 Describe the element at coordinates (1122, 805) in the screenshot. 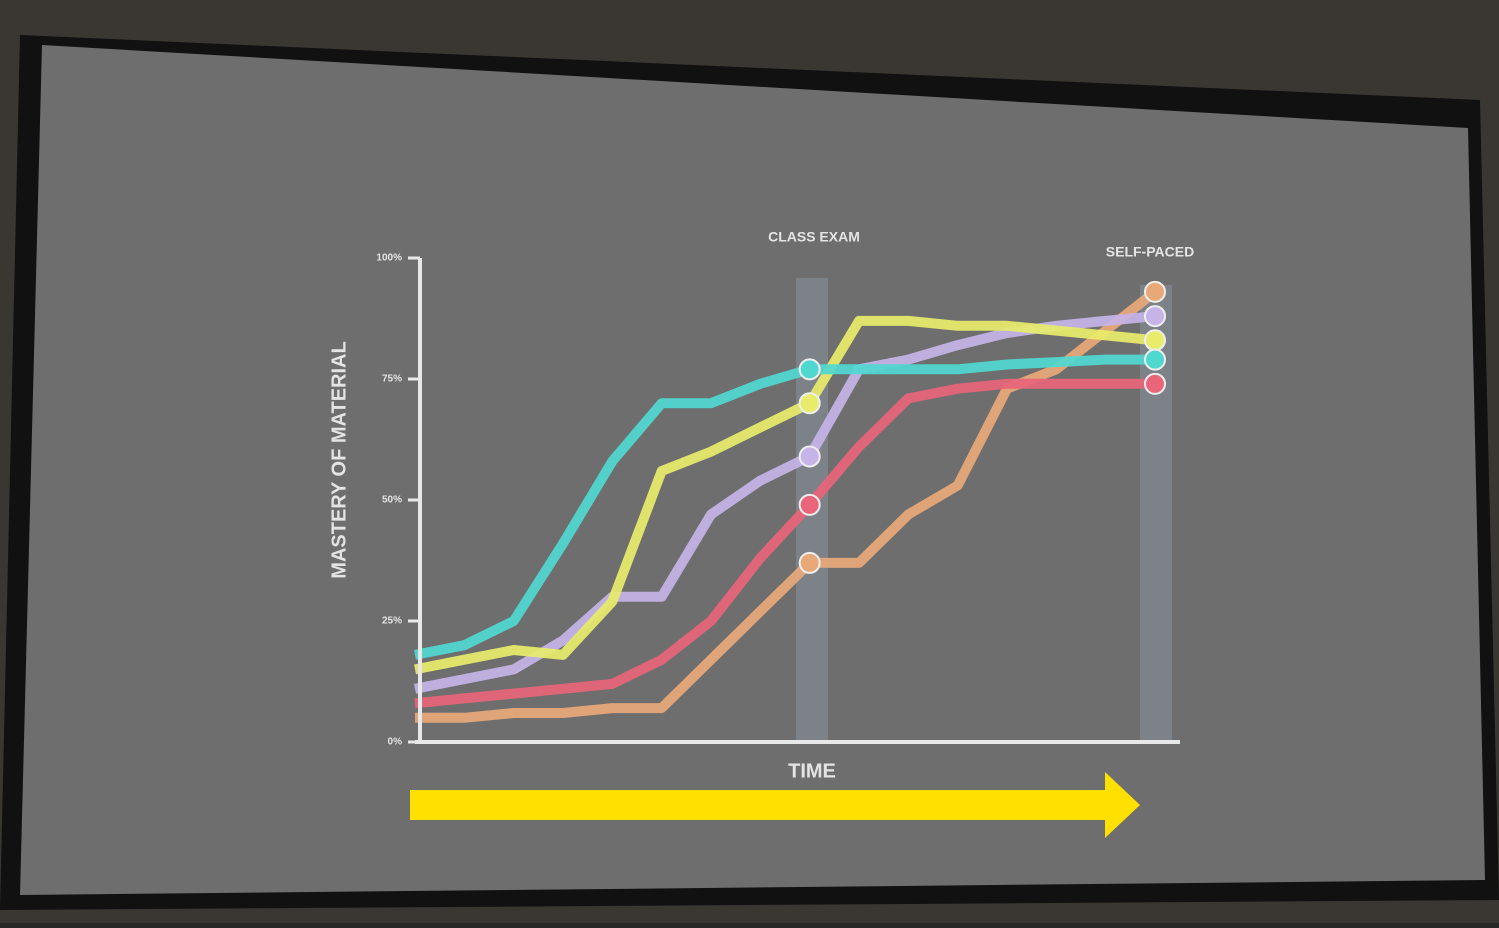

I see `arrow-head` at that location.